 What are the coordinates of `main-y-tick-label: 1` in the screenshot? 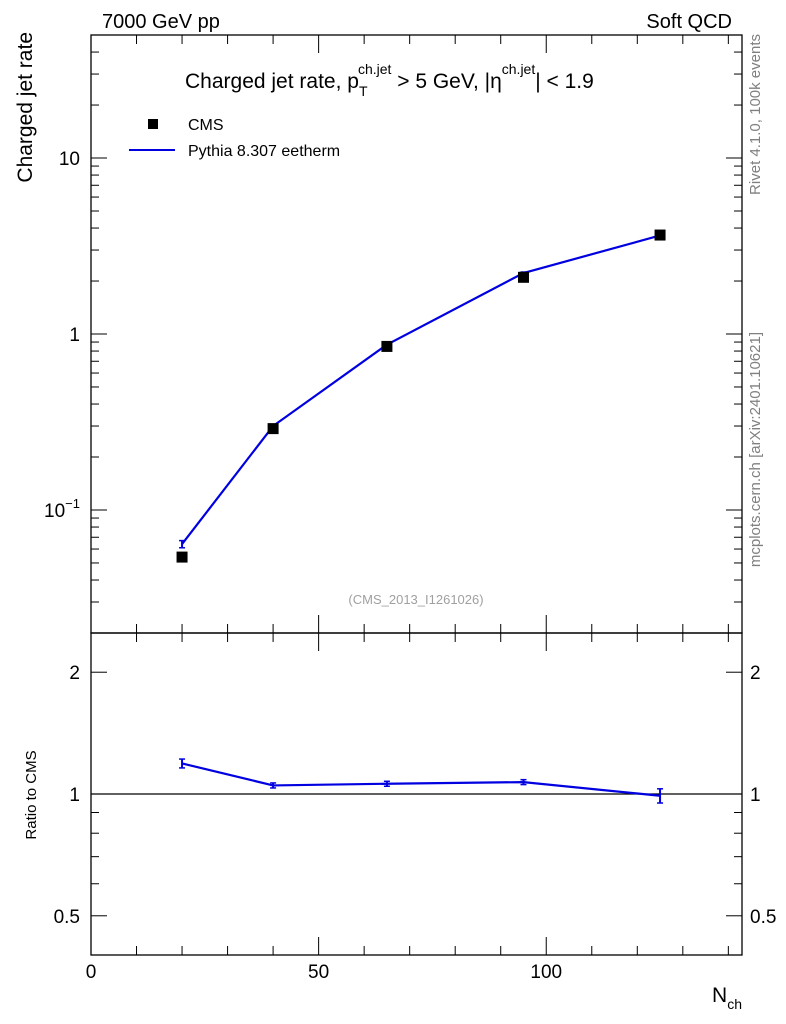 It's located at (74, 335).